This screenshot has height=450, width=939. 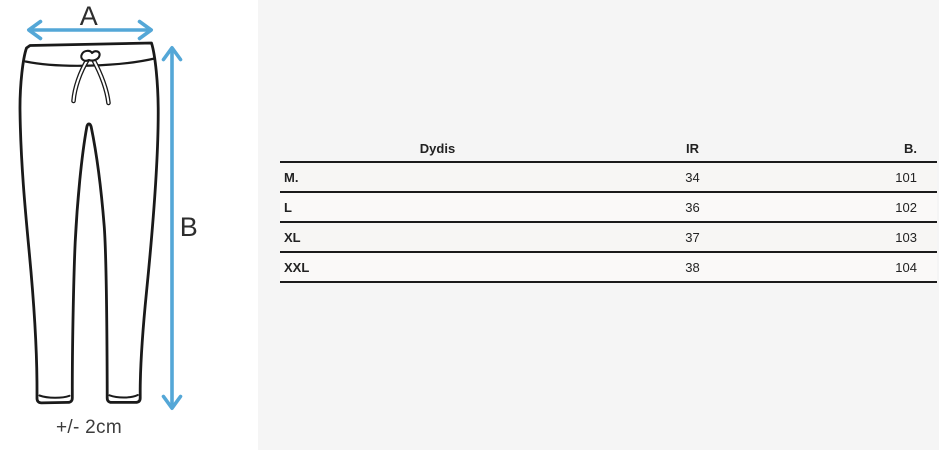 I want to click on b-cell: 101, so click(x=863, y=177).